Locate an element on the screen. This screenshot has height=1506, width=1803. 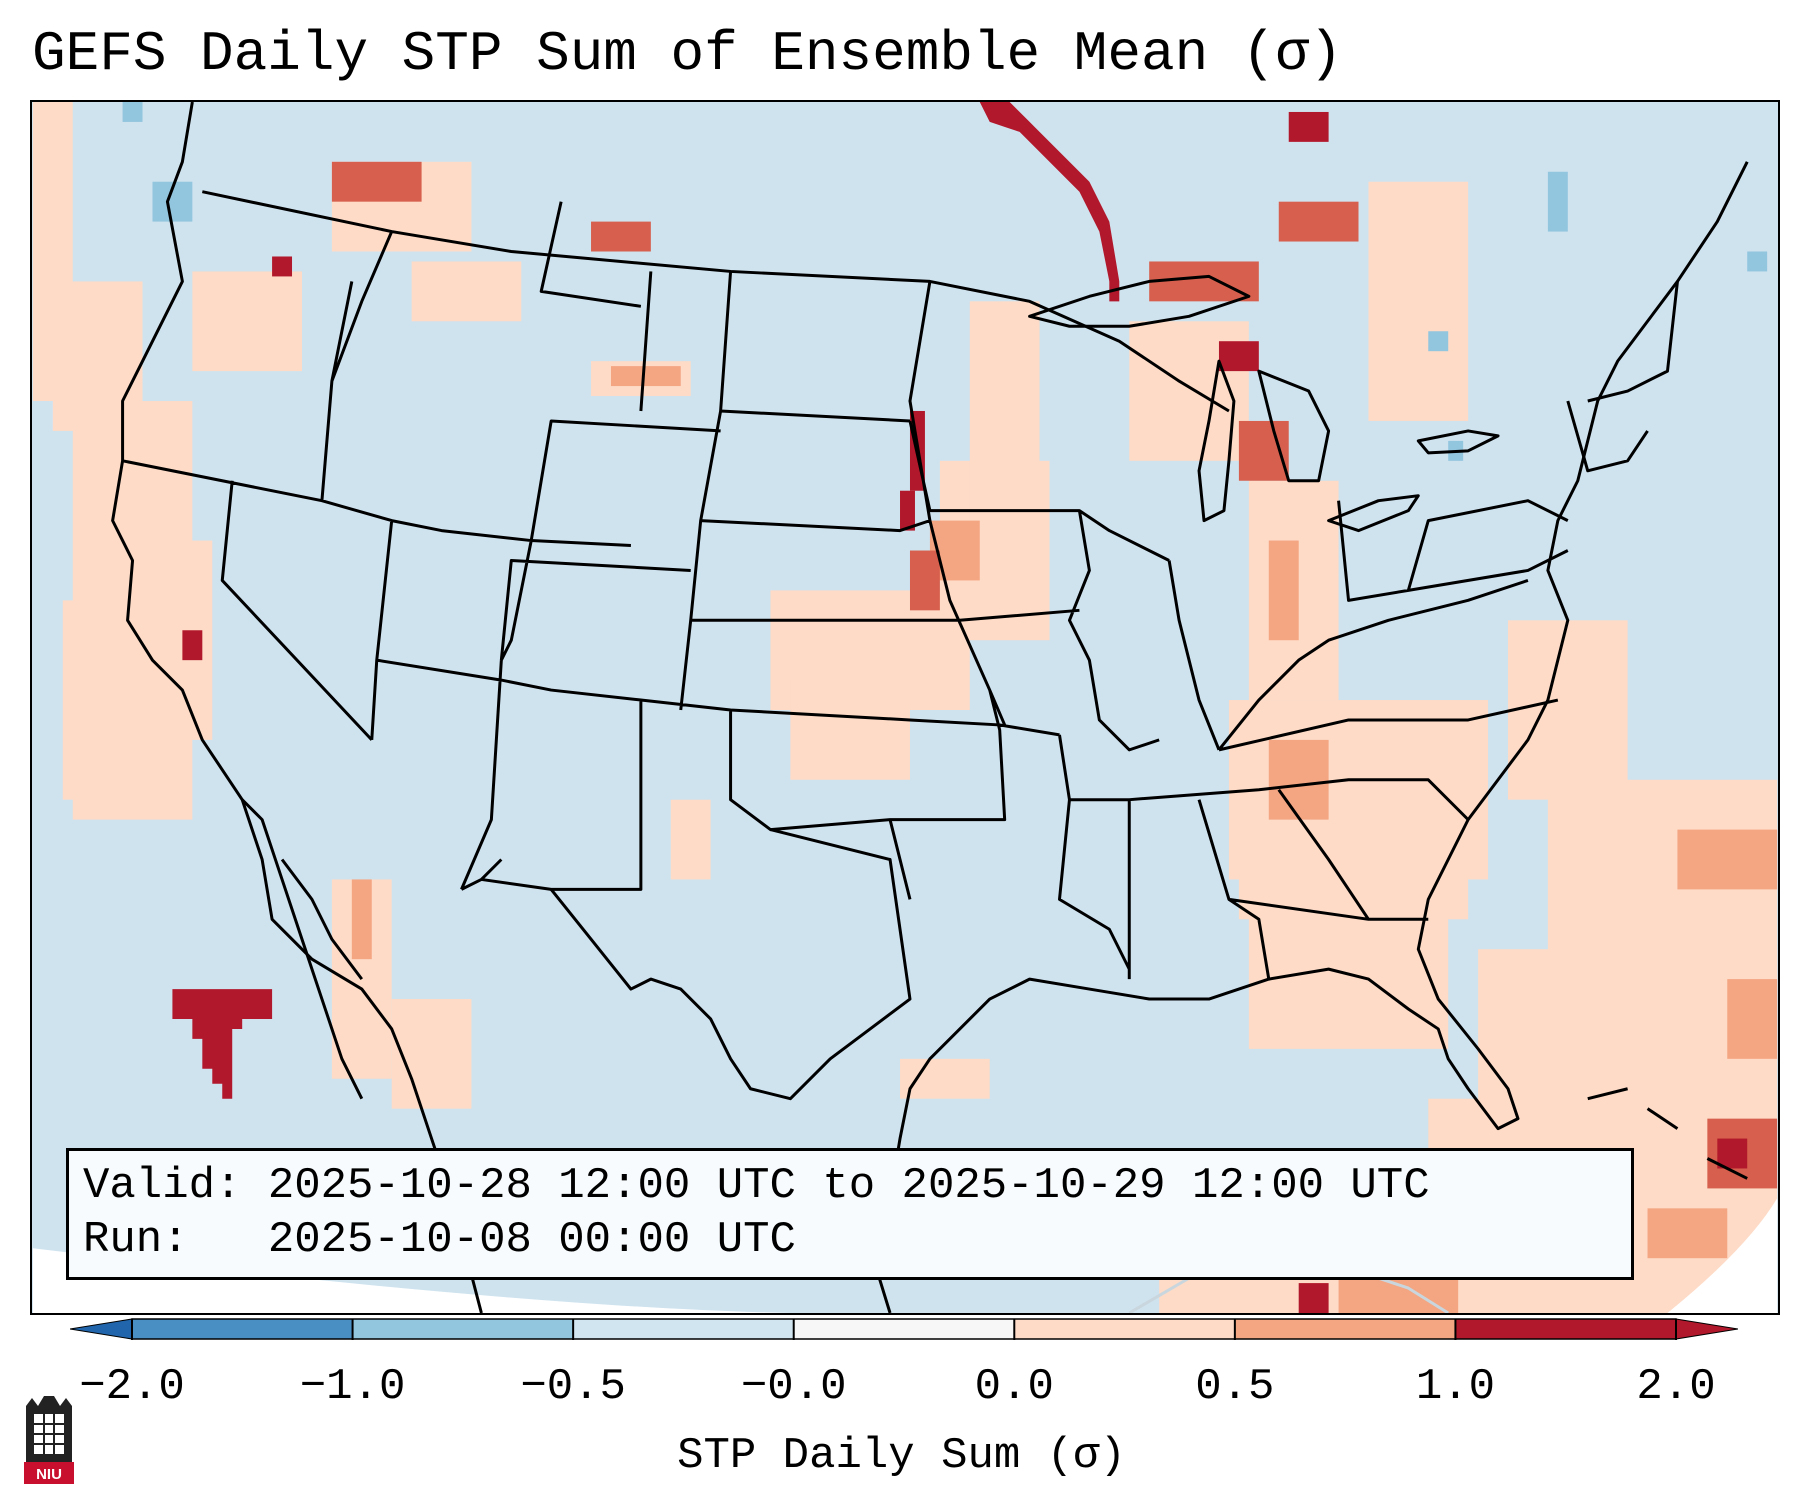
field-cell-neg-me is located at coordinates (1757, 261).